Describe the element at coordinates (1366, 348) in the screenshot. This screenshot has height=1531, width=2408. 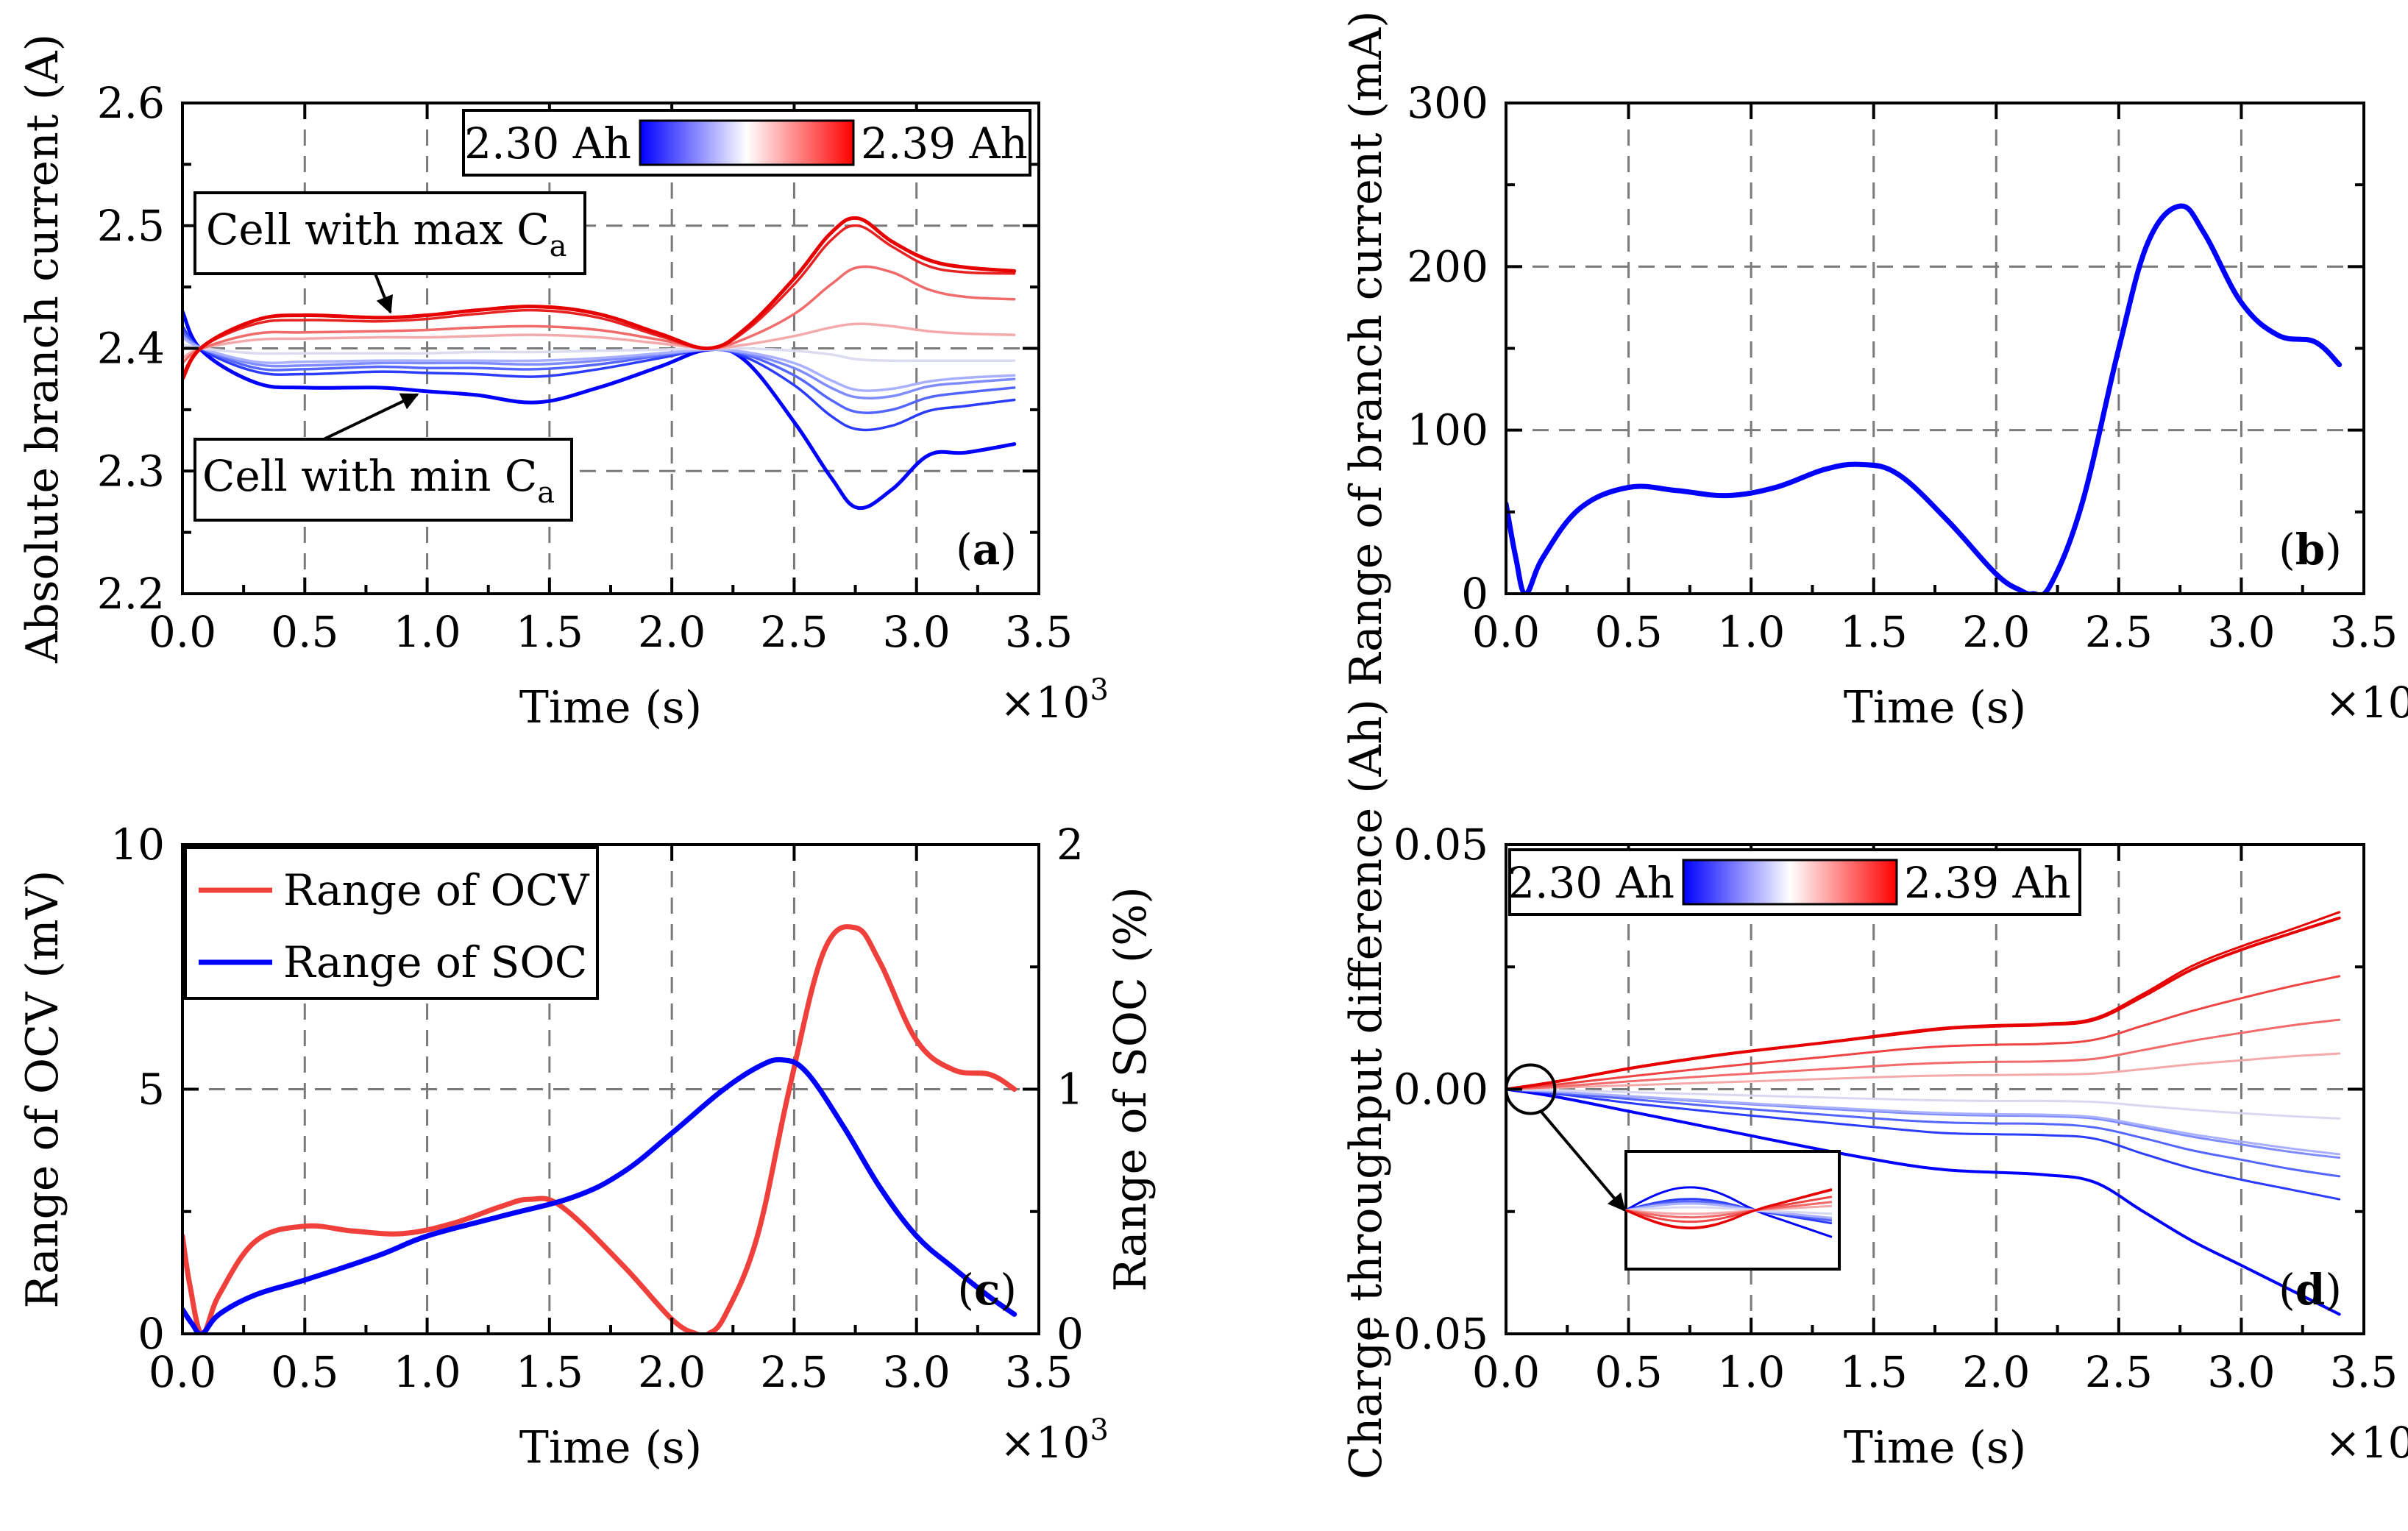
I see `y-axis-label: Range of branch current (mA)` at that location.